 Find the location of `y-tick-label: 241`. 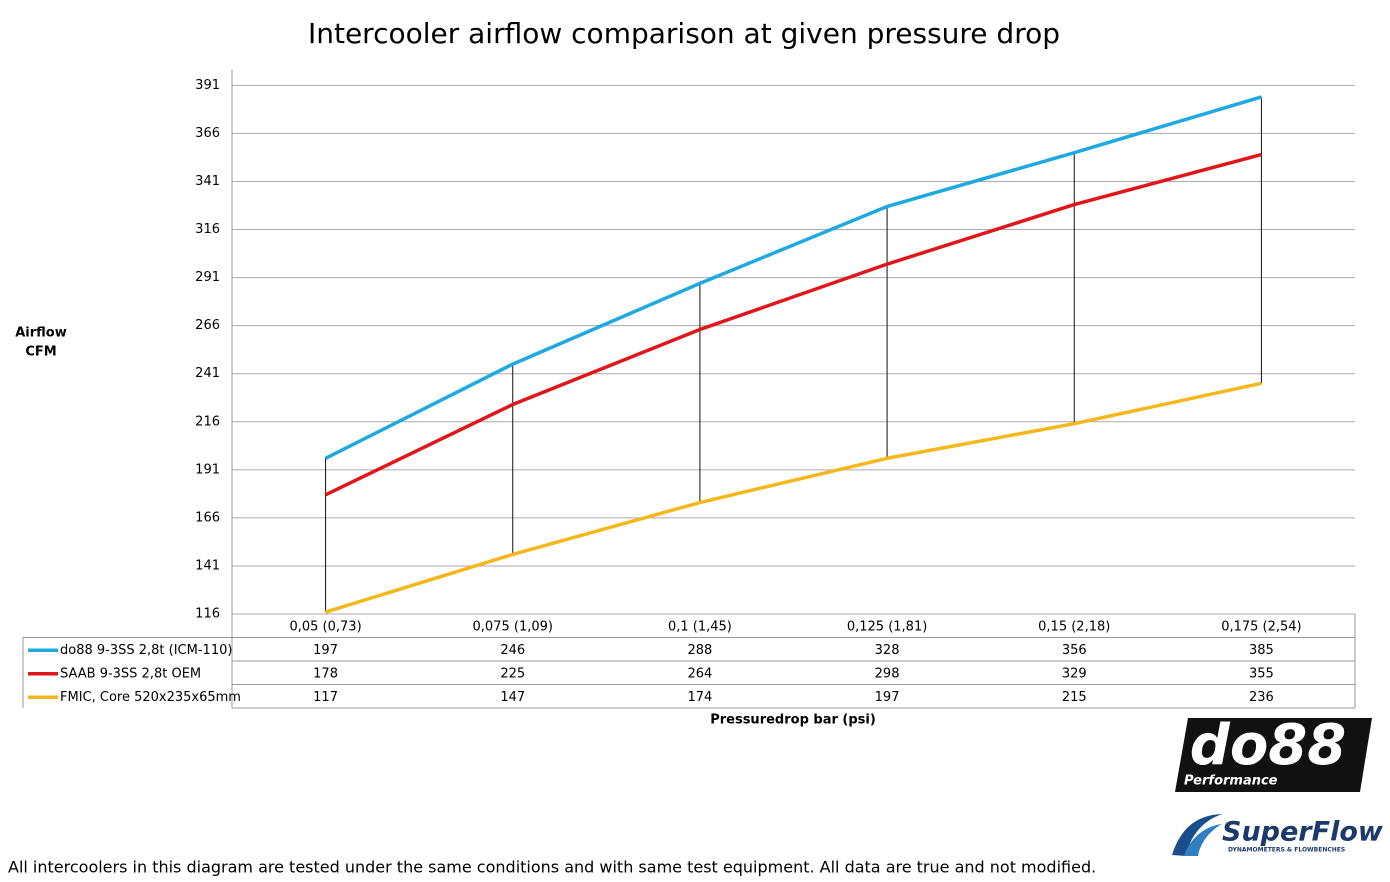

y-tick-label: 241 is located at coordinates (207, 373).